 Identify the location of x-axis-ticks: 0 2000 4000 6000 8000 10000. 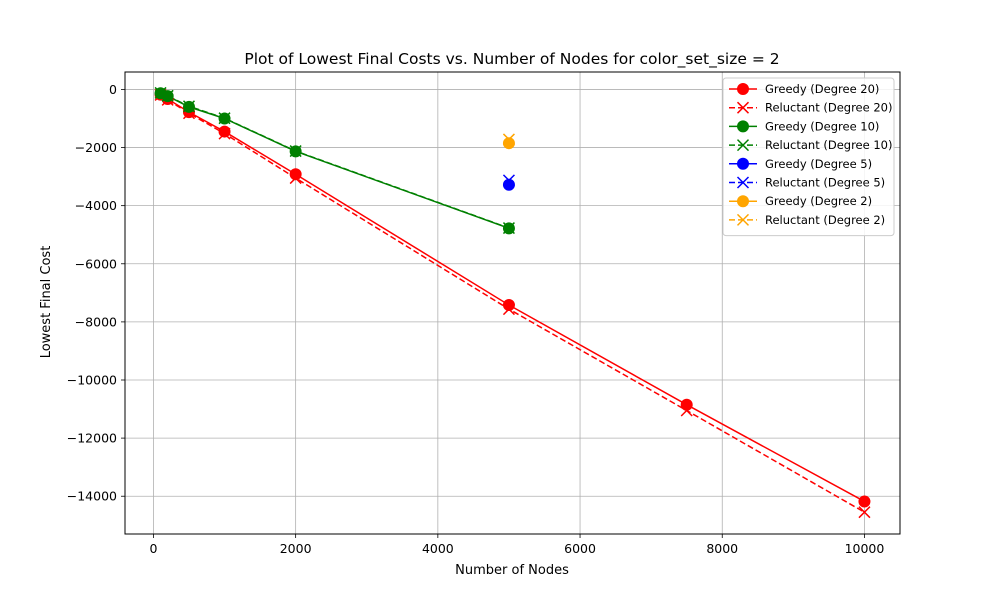
(516, 545).